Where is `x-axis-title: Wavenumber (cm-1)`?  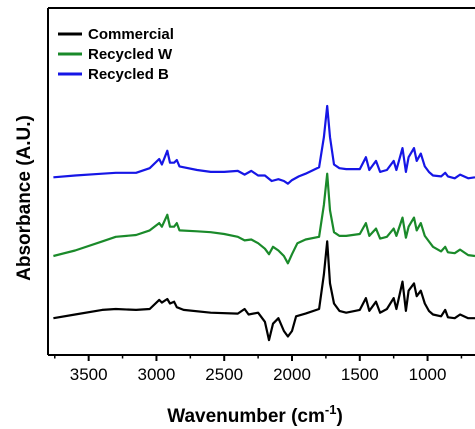
x-axis-title: Wavenumber (cm-1) is located at coordinates (255, 414).